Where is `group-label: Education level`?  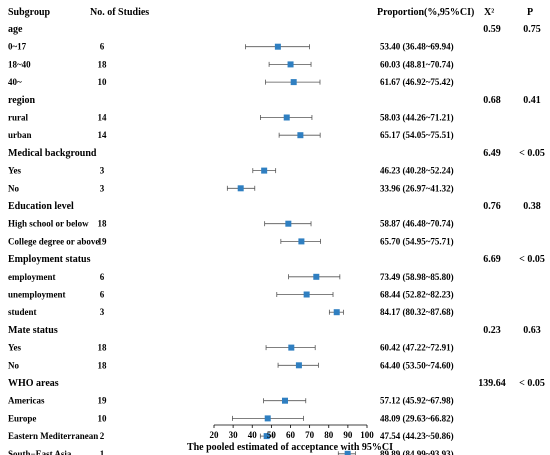
group-label: Education level is located at coordinates (41, 206).